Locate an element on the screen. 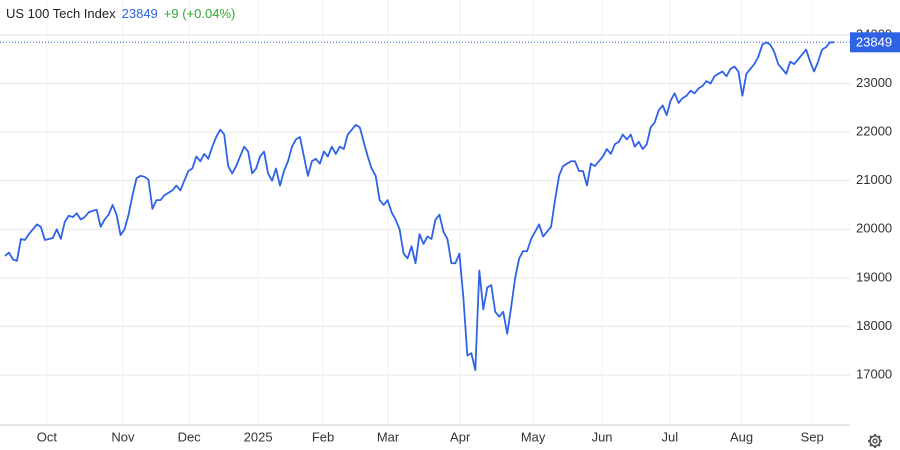 The height and width of the screenshot is (450, 900). last-price-label: 23849 is located at coordinates (874, 42).